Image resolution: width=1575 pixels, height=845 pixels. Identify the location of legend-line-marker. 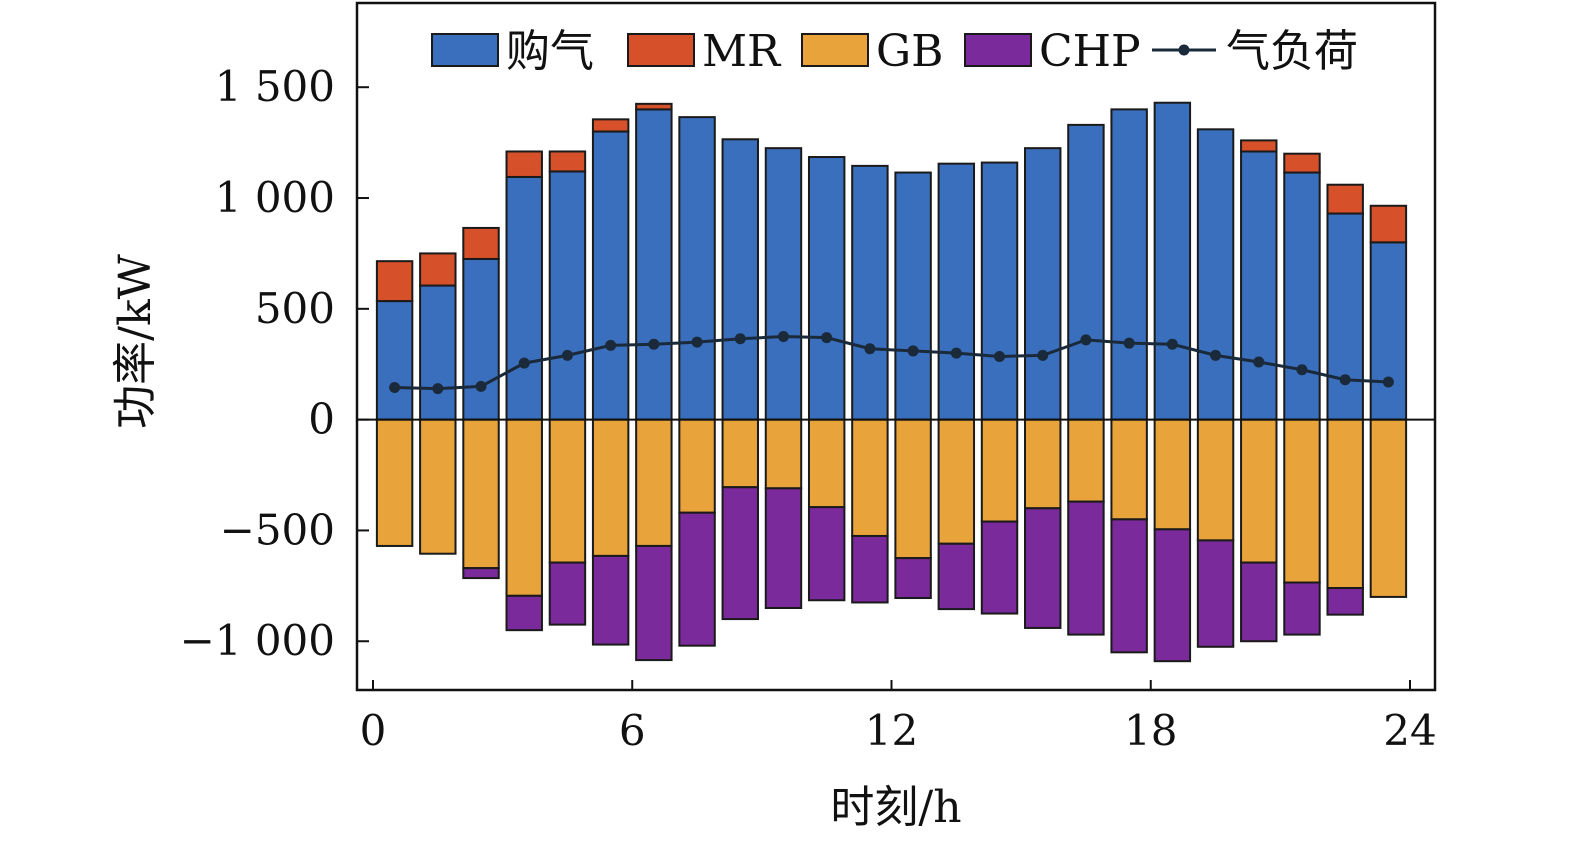
(1184, 50).